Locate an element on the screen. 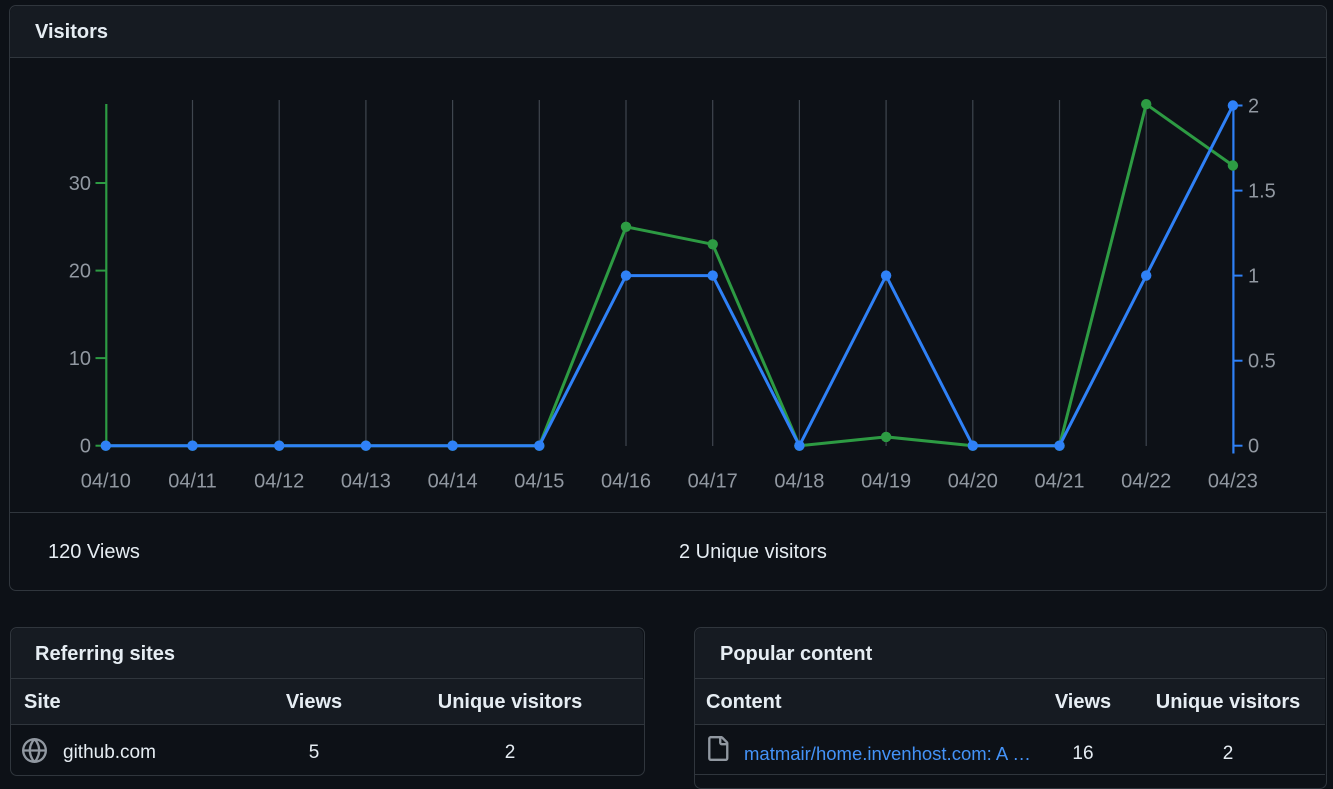 The width and height of the screenshot is (1333, 789). svg-text: 04/14 is located at coordinates (453, 482).